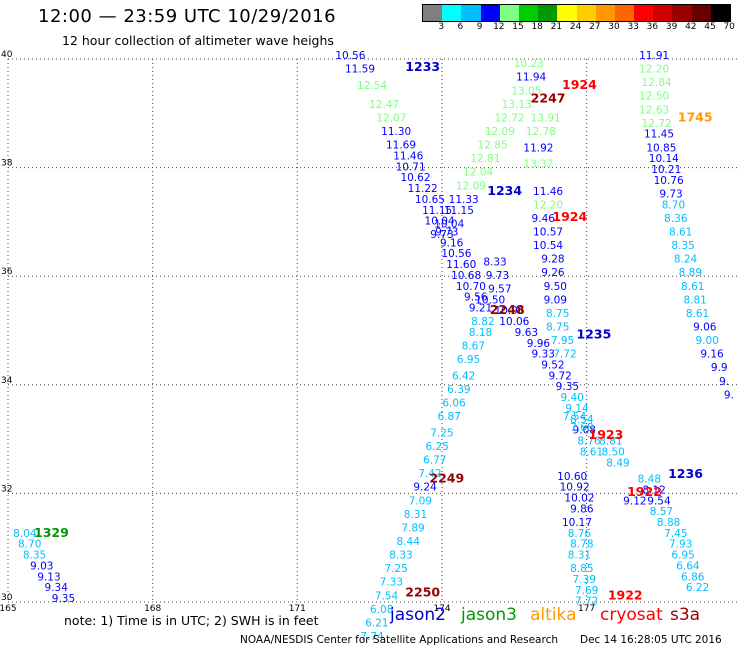 This screenshot has height=650, width=740. Describe the element at coordinates (460, 27) in the screenshot. I see `scale-label: 6` at that location.